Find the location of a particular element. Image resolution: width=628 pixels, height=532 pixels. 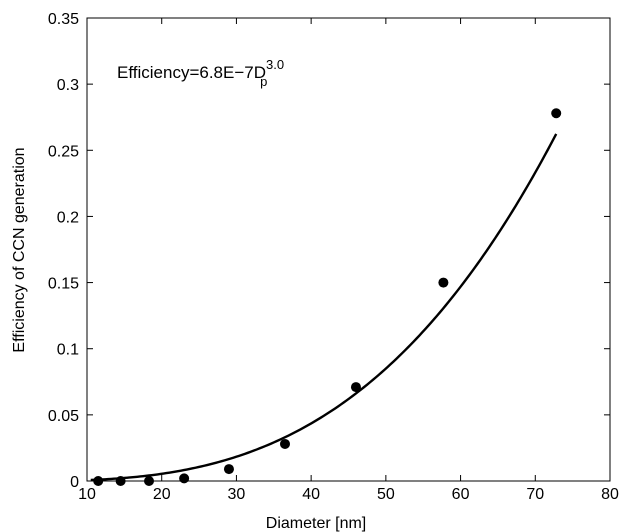

x-tick-label: 40 is located at coordinates (311, 494).